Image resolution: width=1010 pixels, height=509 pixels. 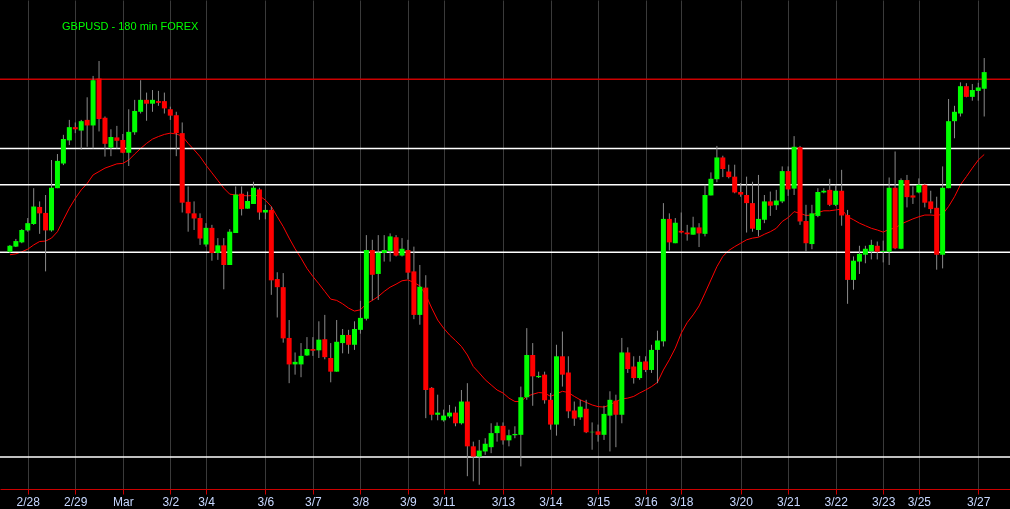 I want to click on x-tick-label: 3/8, so click(x=361, y=501).